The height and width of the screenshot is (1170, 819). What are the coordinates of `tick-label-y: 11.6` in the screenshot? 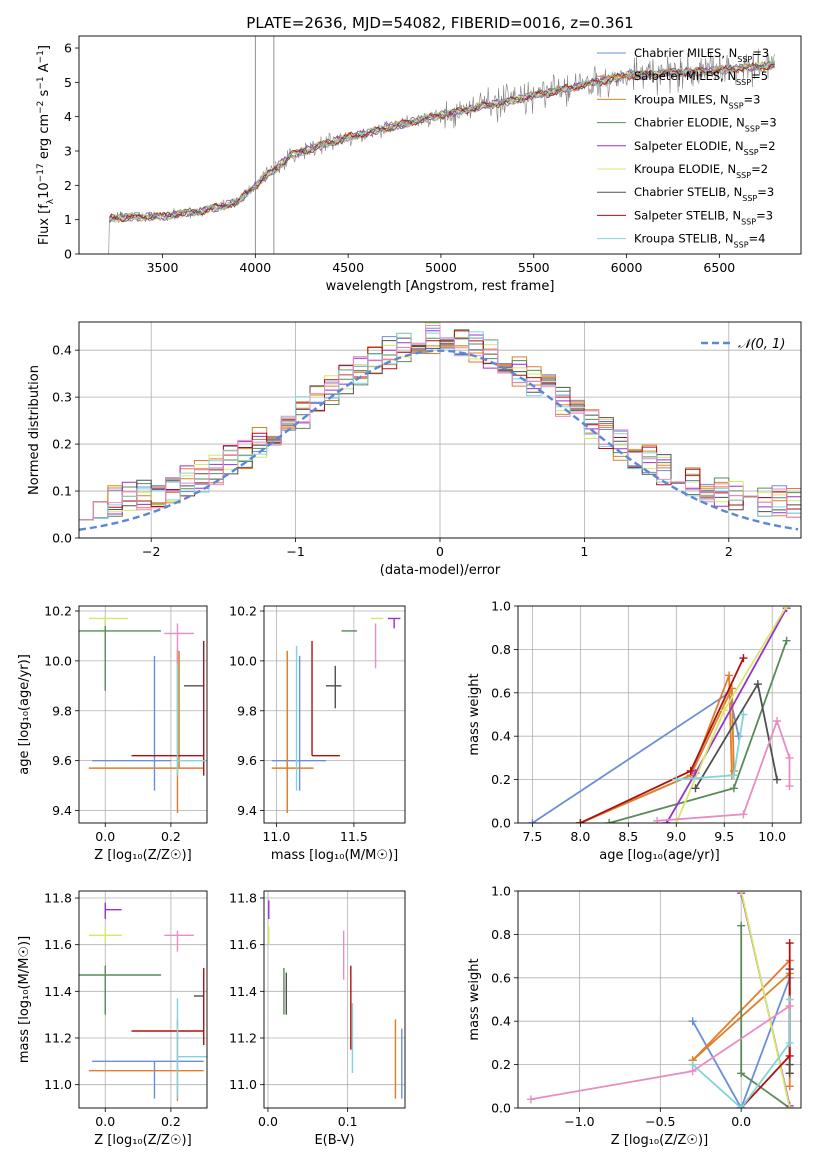 It's located at (243, 944).